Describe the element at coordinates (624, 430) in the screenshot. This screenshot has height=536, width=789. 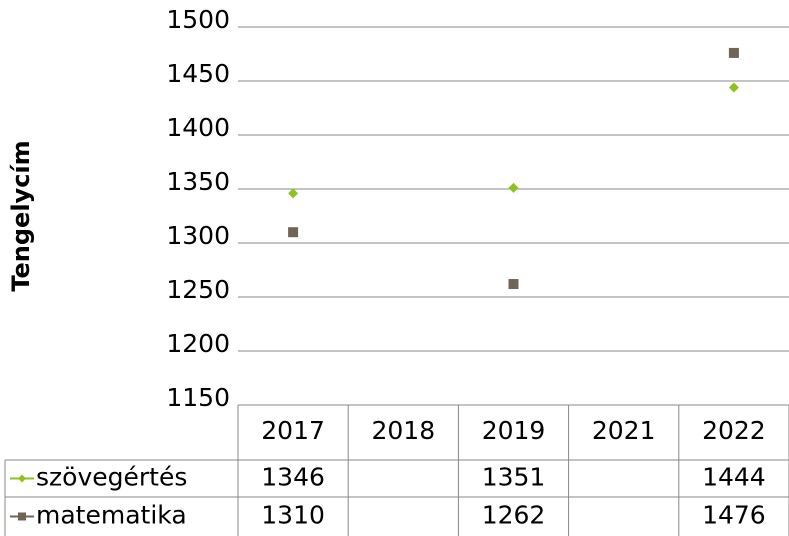
I see `x-tick-label: 2021` at that location.